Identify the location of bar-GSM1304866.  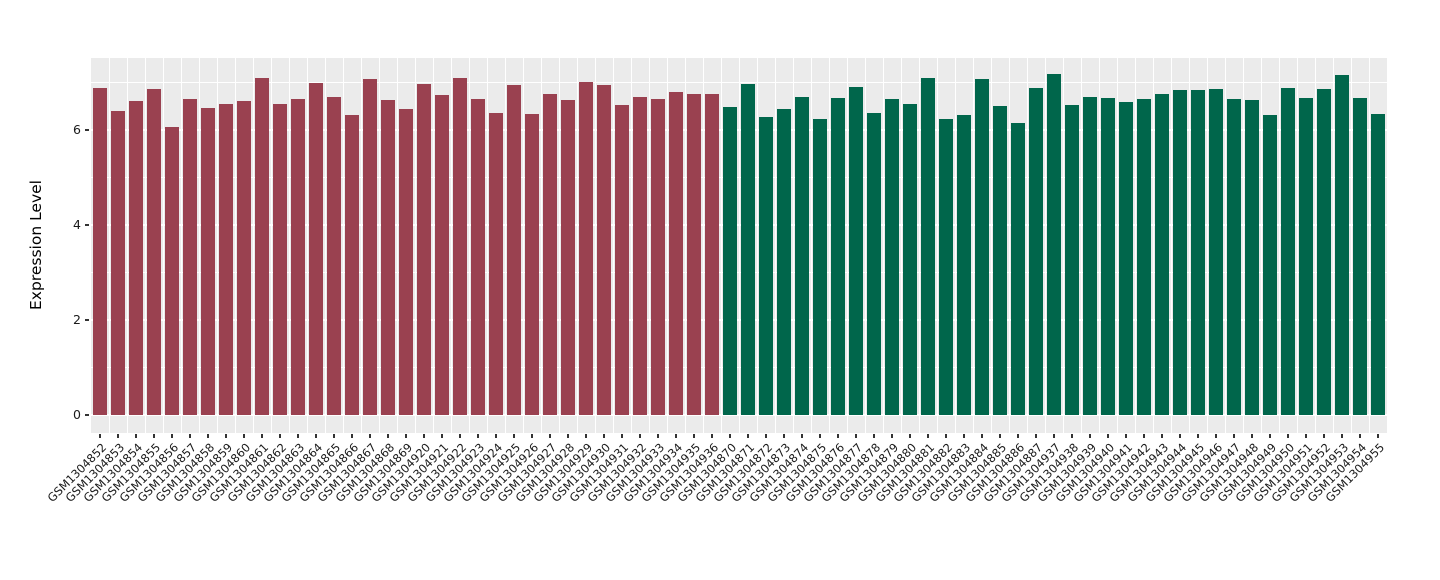
(352, 265).